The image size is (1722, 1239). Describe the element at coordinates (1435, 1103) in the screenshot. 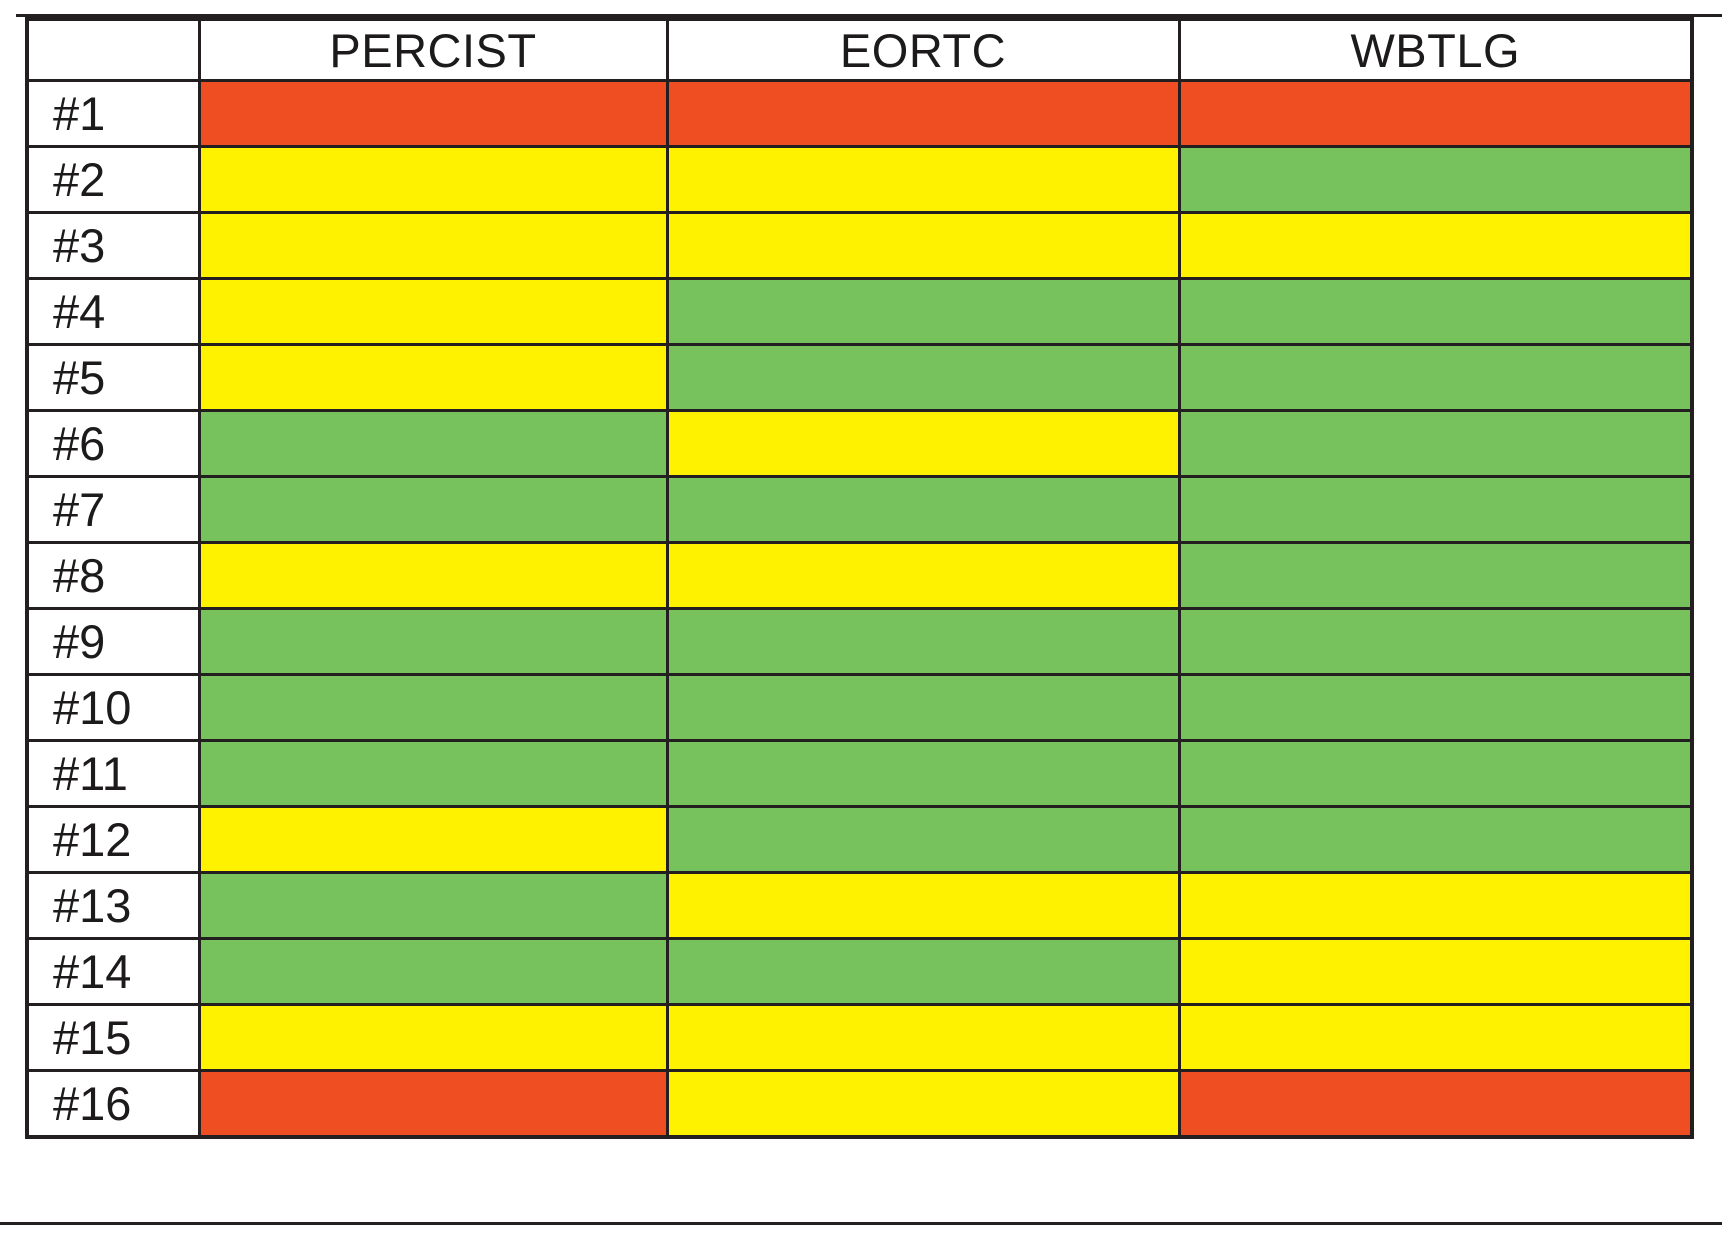

I see `cell-16-wbtlg` at that location.